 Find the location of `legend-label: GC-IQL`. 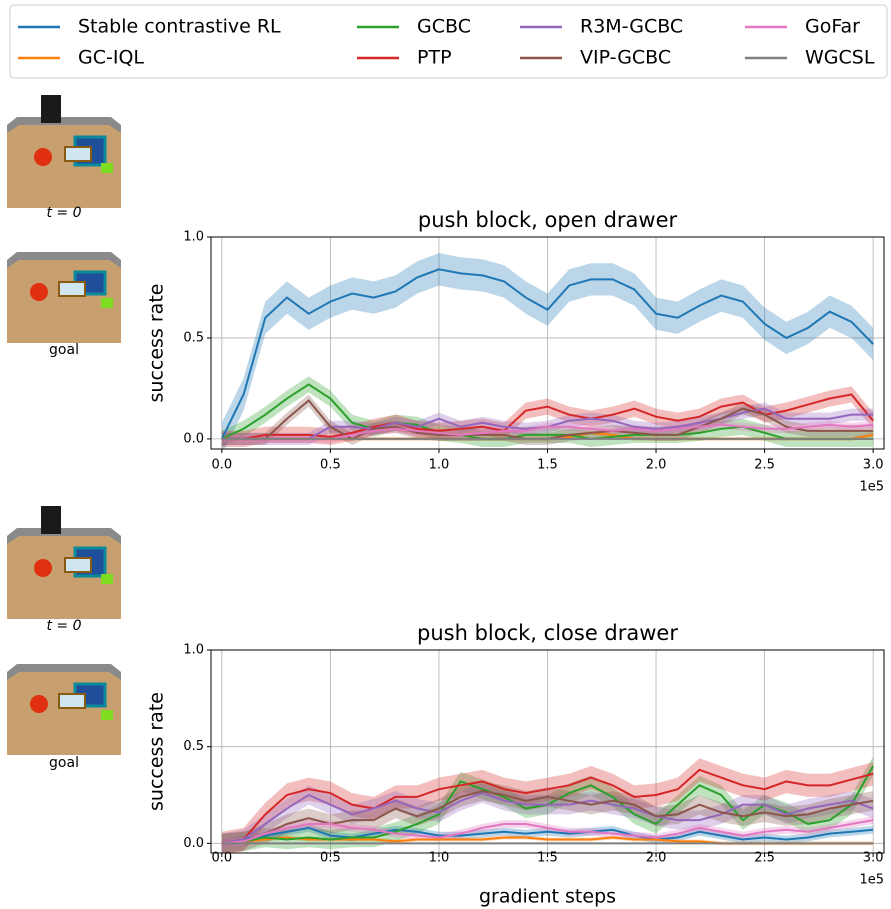

legend-label: GC-IQL is located at coordinates (111, 58).